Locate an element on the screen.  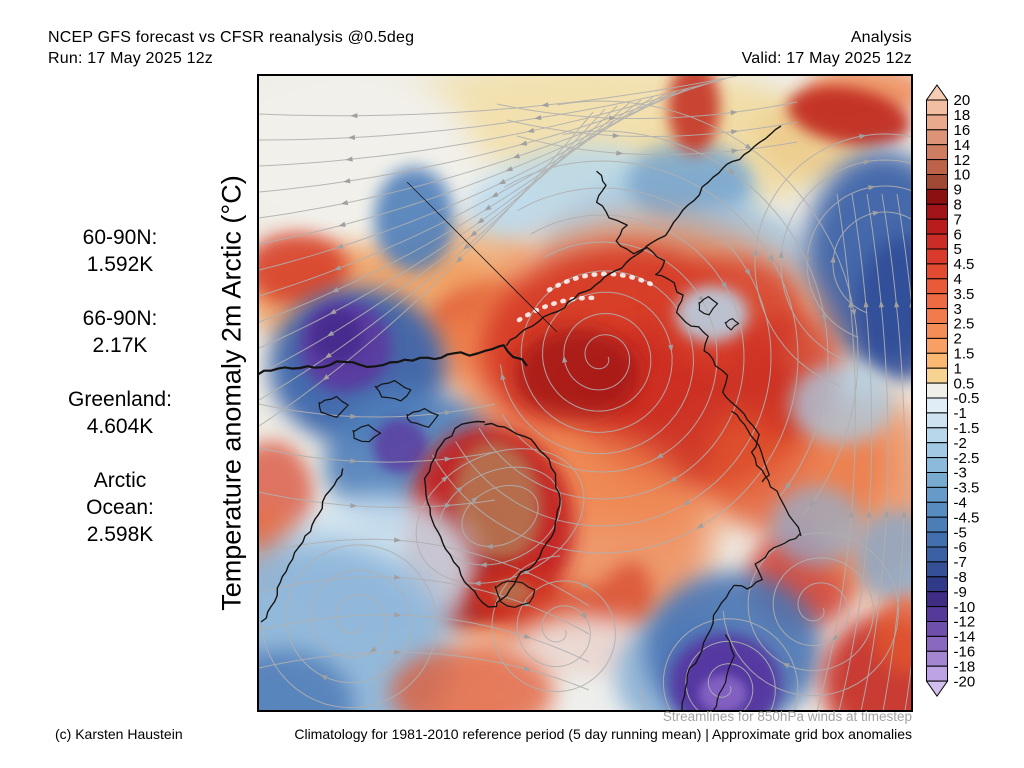
colorbar-tick-label: -1.5 is located at coordinates (967, 428).